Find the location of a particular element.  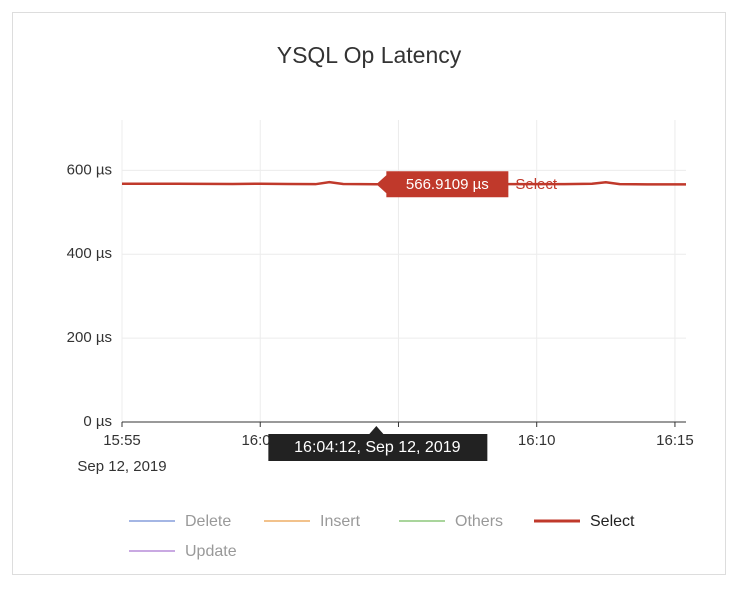

y-tick-label: 0 µs is located at coordinates (97, 421).